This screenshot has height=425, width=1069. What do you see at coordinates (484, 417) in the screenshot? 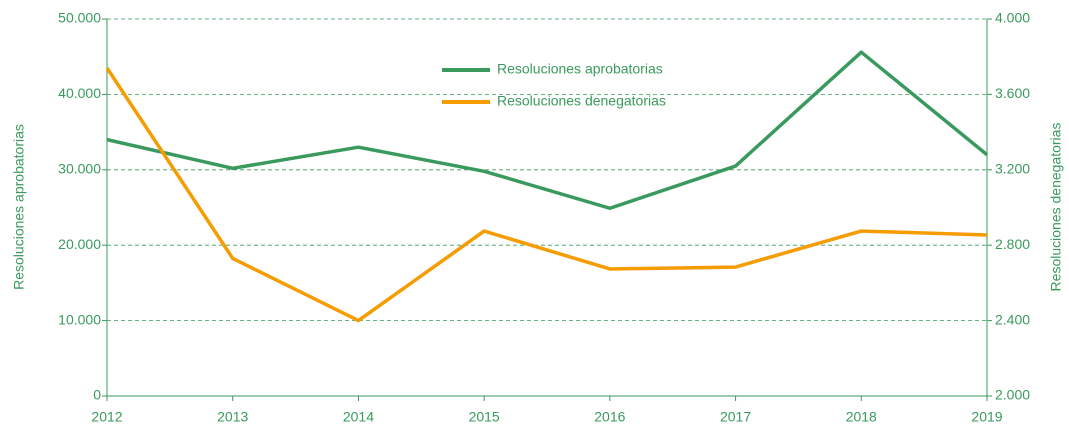
I see `x-tick-label: 2015` at bounding box center [484, 417].